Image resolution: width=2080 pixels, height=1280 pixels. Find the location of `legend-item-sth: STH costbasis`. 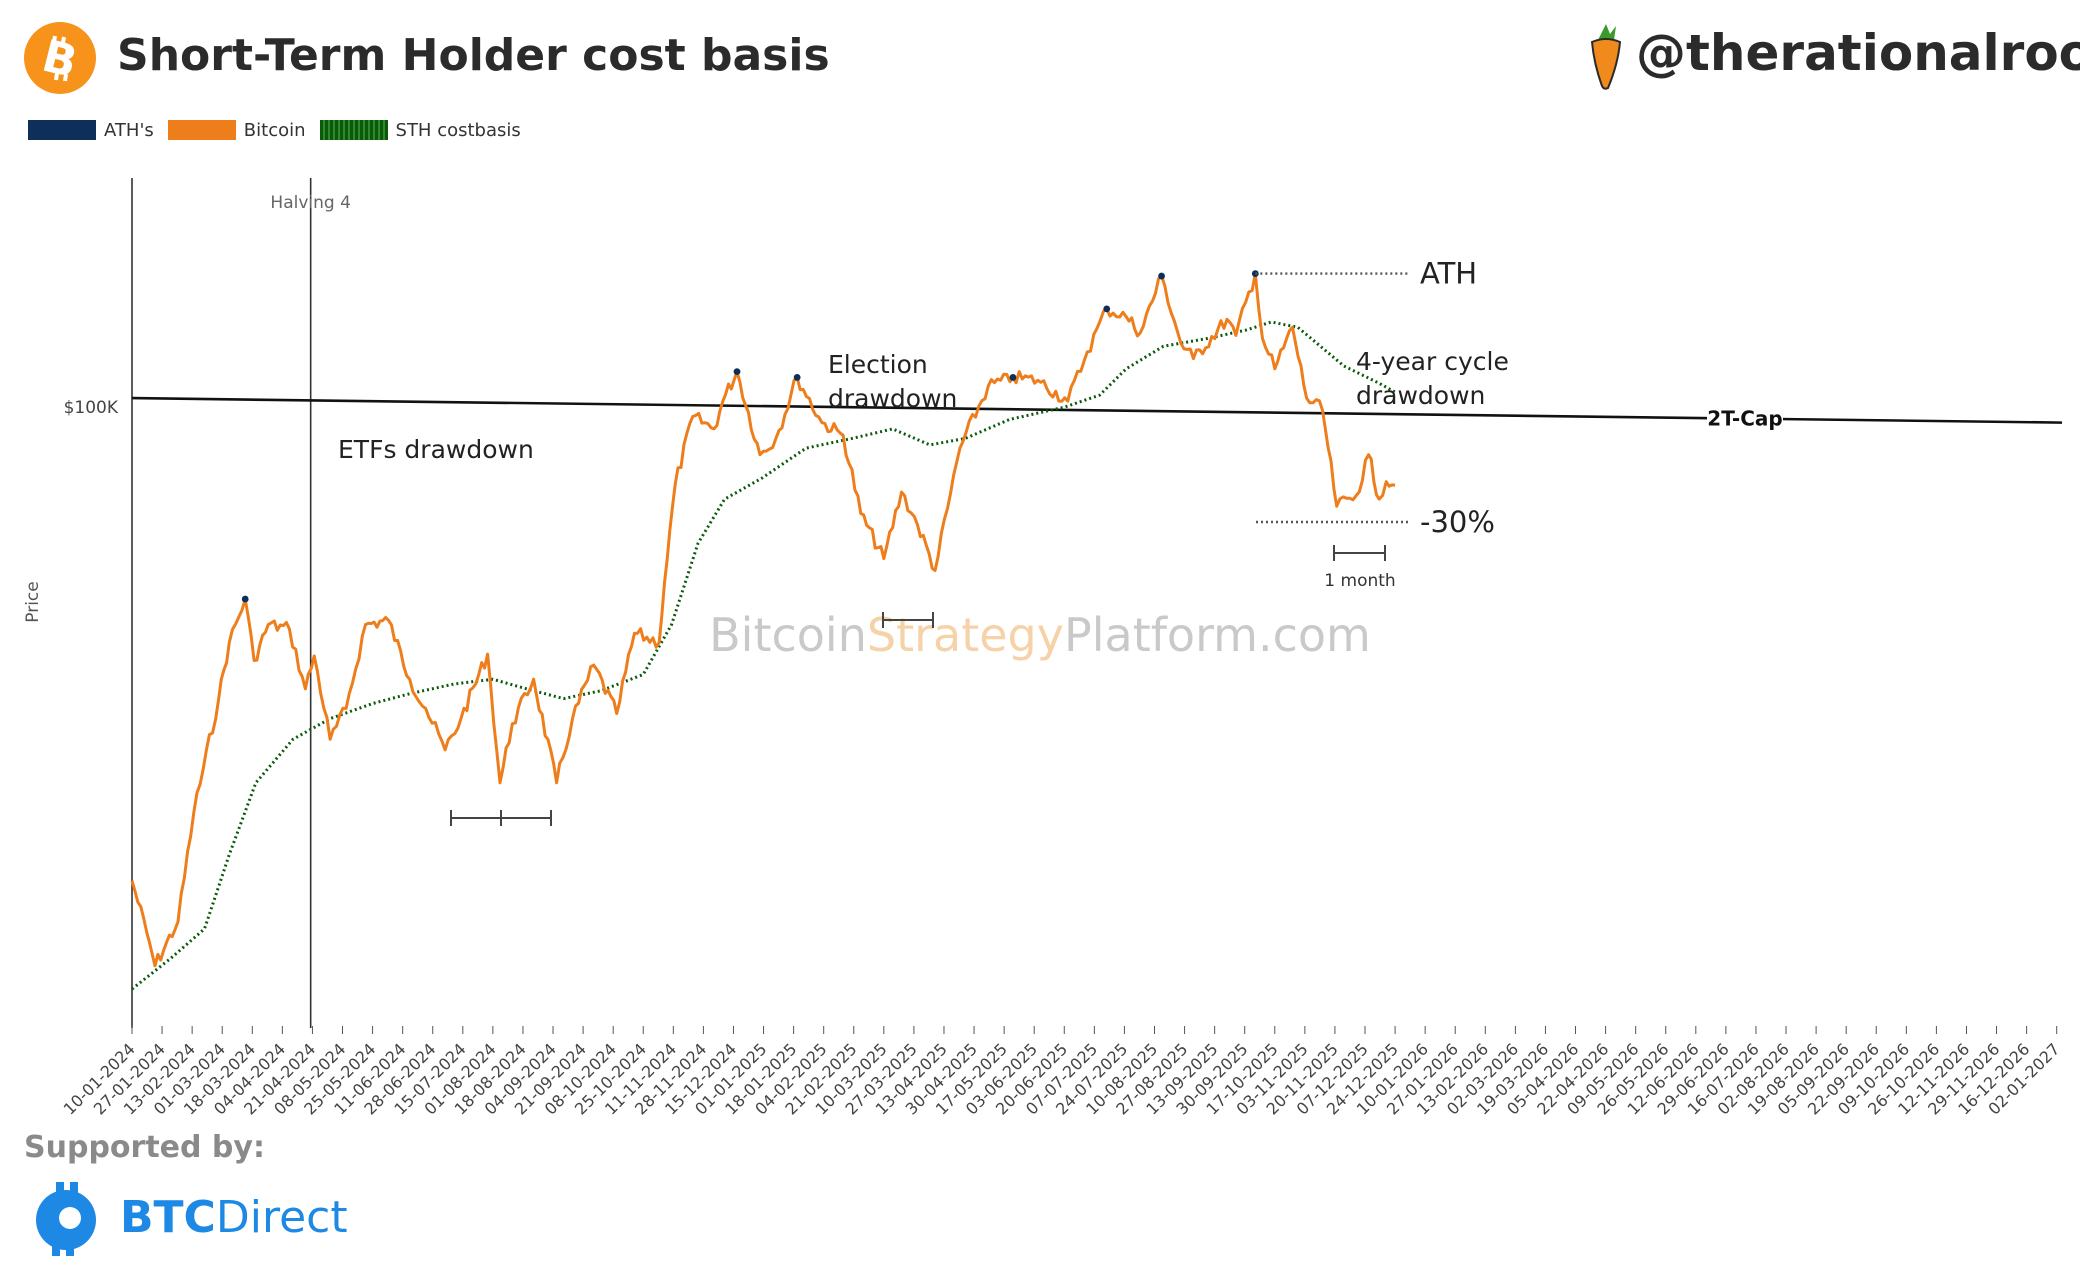

legend-item-sth: STH costbasis is located at coordinates (420, 130).